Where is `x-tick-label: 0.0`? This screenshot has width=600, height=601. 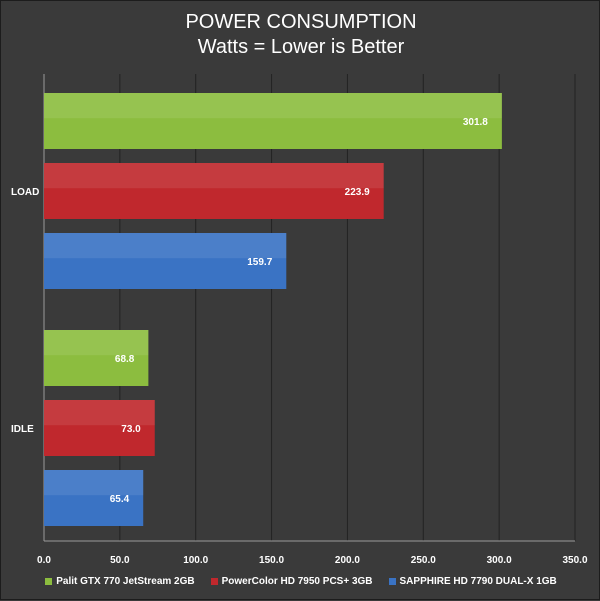 x-tick-label: 0.0 is located at coordinates (44, 560).